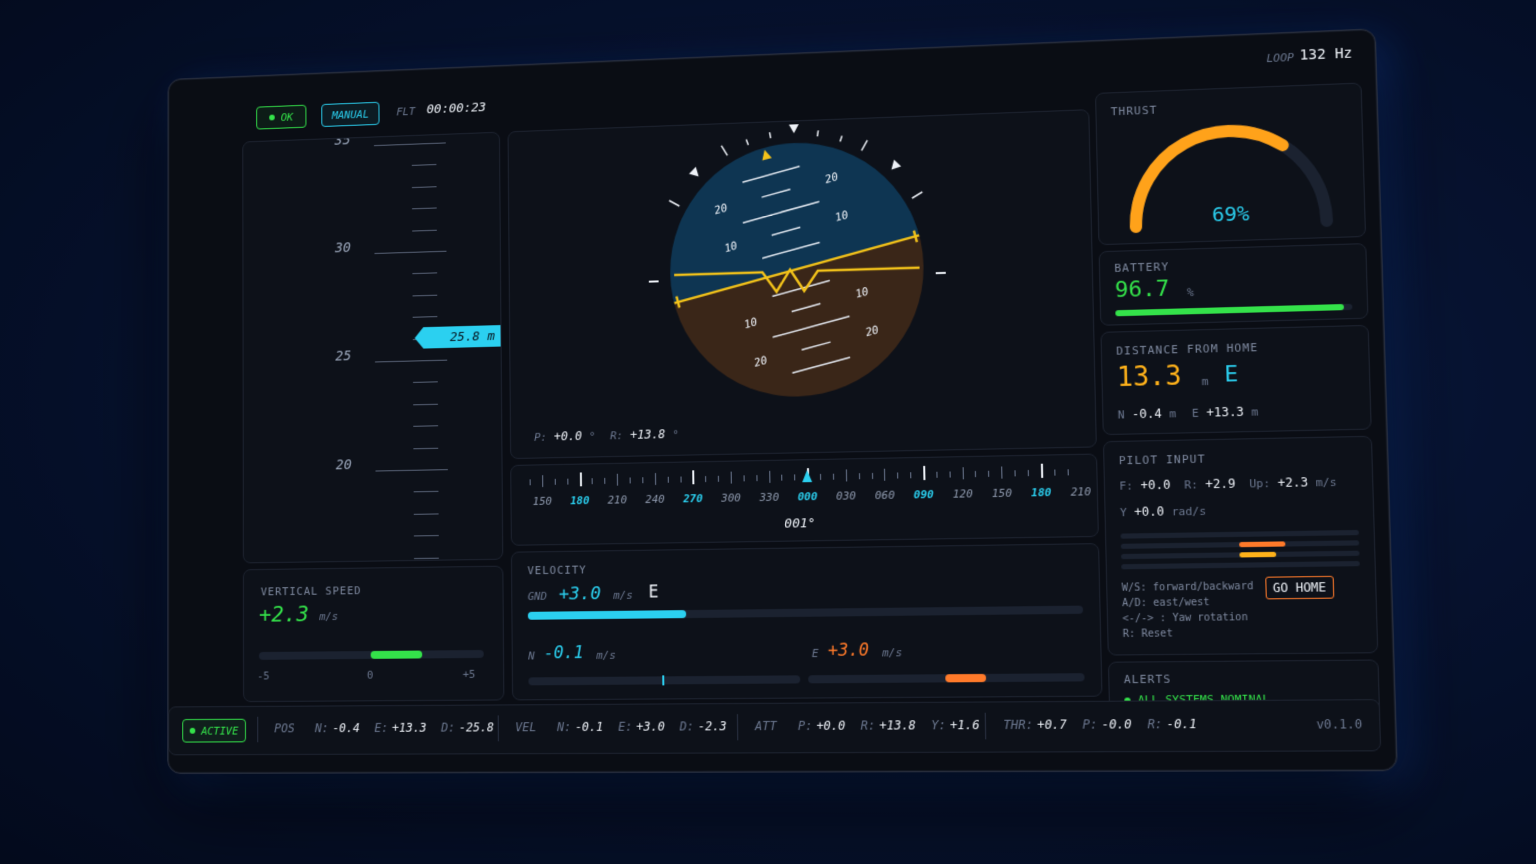 The height and width of the screenshot is (864, 1536). What do you see at coordinates (1181, 724) in the screenshot?
I see `thr-r-value: -0.1` at bounding box center [1181, 724].